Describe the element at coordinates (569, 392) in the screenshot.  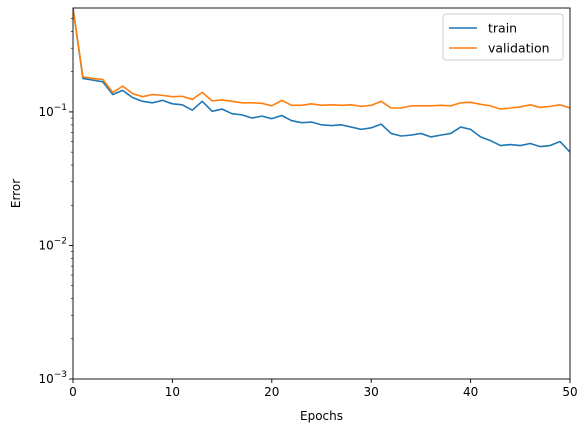
I see `x-tick-label: 50` at that location.